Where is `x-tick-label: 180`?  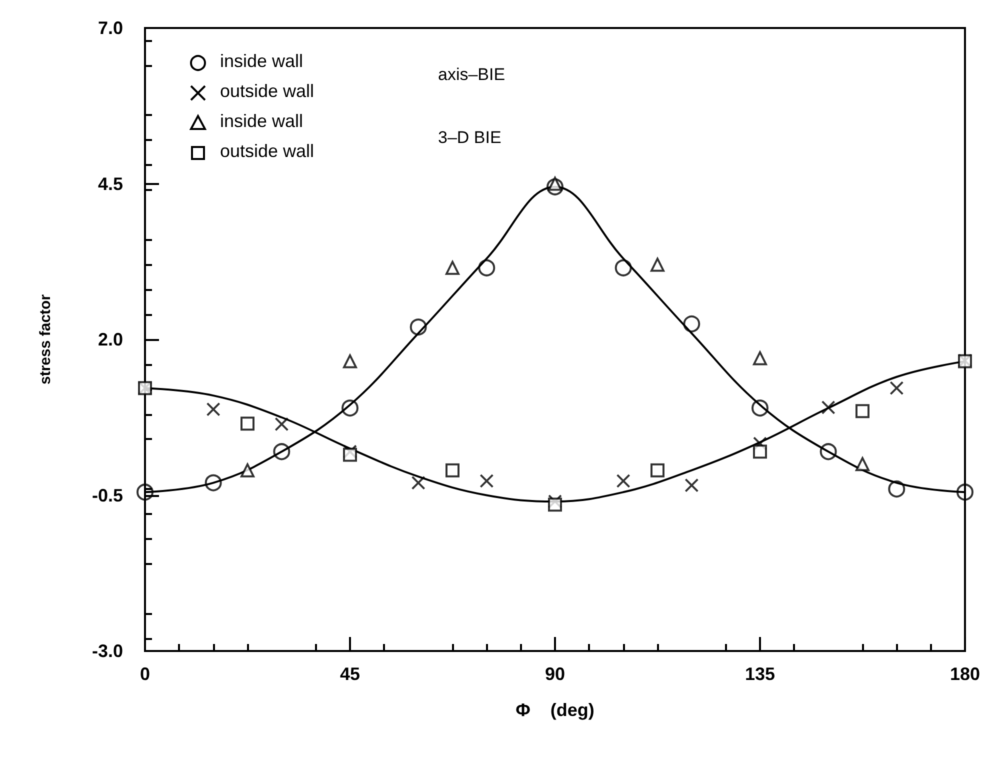 x-tick-label: 180 is located at coordinates (965, 674).